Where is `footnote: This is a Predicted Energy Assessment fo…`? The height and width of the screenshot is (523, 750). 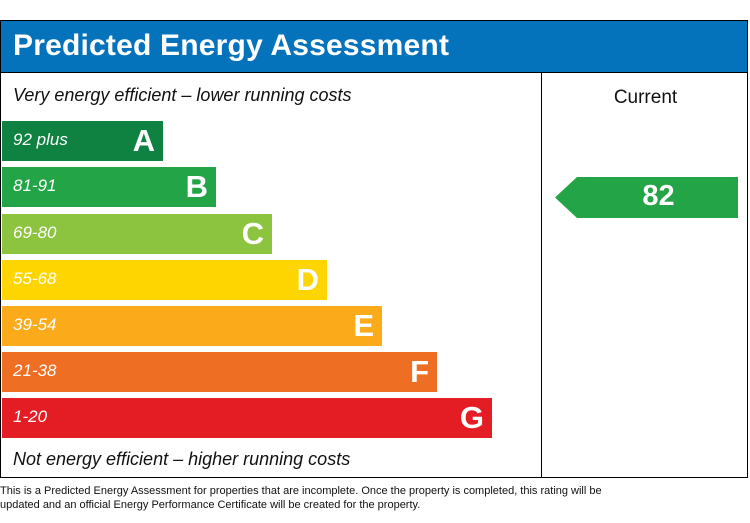 footnote: This is a Predicted Energy Assessment fo… is located at coordinates (301, 498).